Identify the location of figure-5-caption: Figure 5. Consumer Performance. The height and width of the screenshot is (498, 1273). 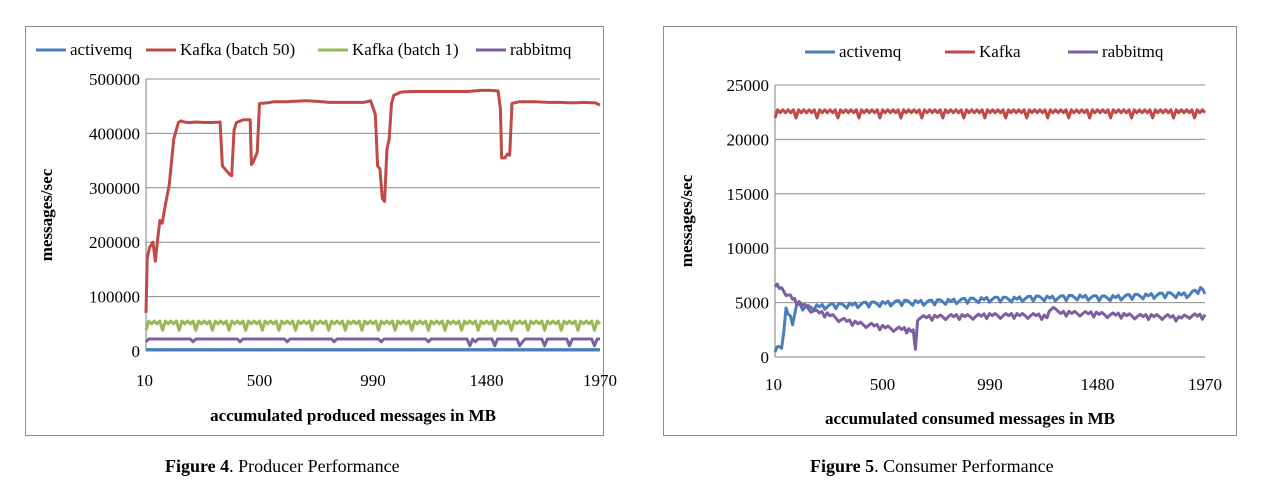
(932, 466).